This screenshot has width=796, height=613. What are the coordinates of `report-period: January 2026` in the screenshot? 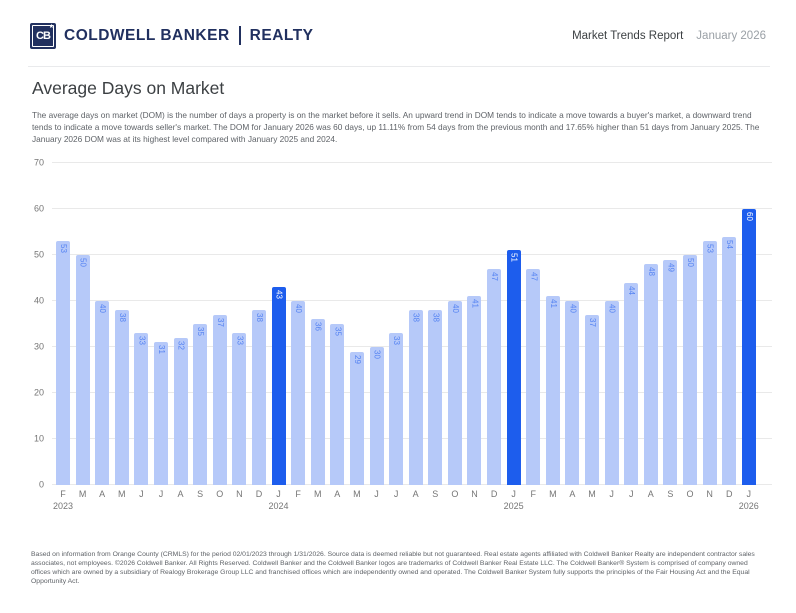 It's located at (731, 35).